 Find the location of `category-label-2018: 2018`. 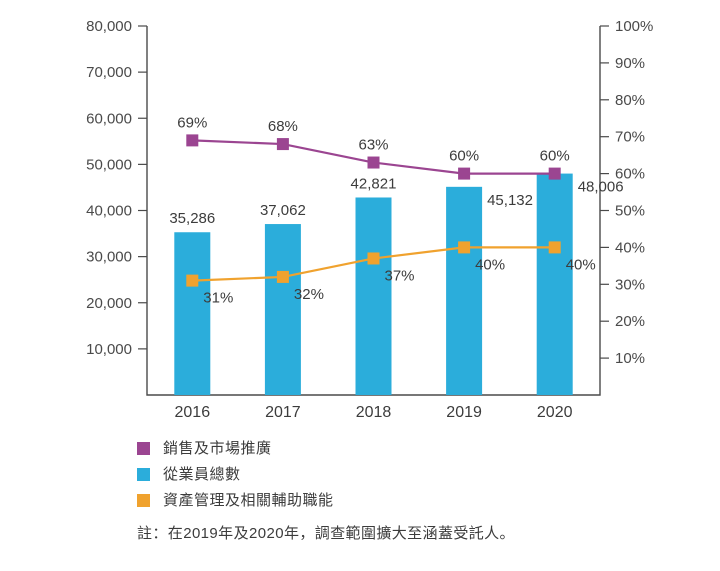

category-label-2018: 2018 is located at coordinates (374, 412).